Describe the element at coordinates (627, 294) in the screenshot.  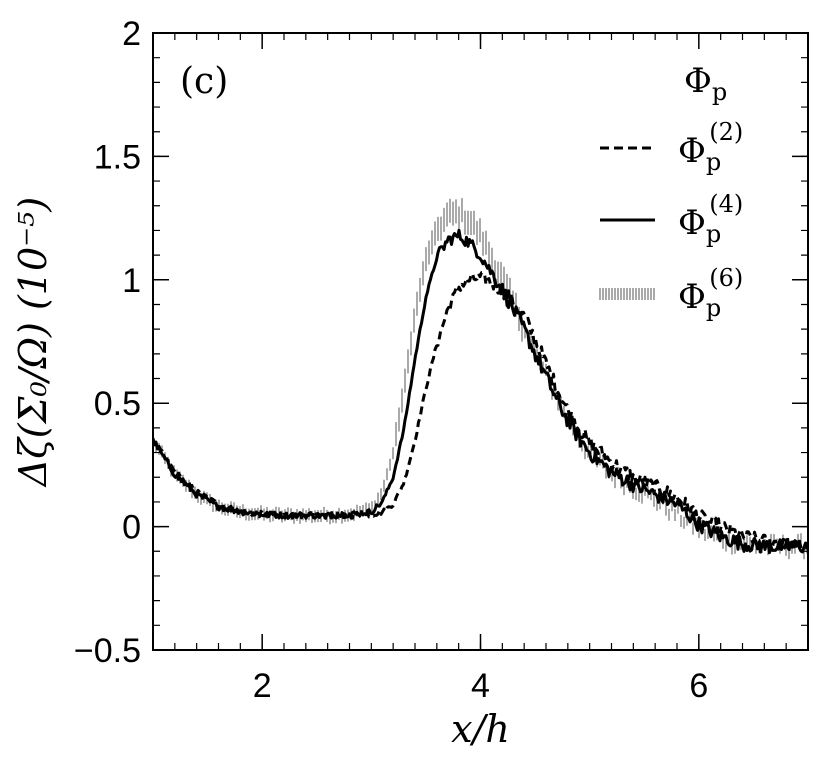
I see `legend-swatch-hatched` at that location.